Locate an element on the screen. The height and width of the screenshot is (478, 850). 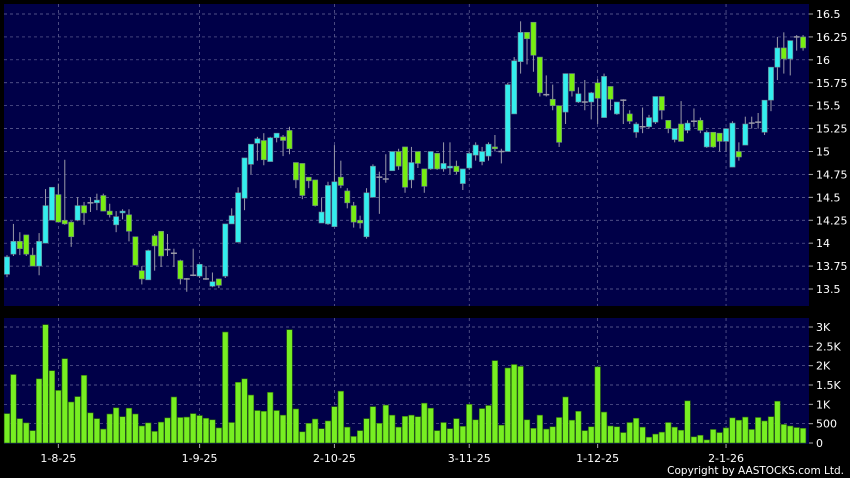
price-tick-label: 13.75 is located at coordinates (832, 266).